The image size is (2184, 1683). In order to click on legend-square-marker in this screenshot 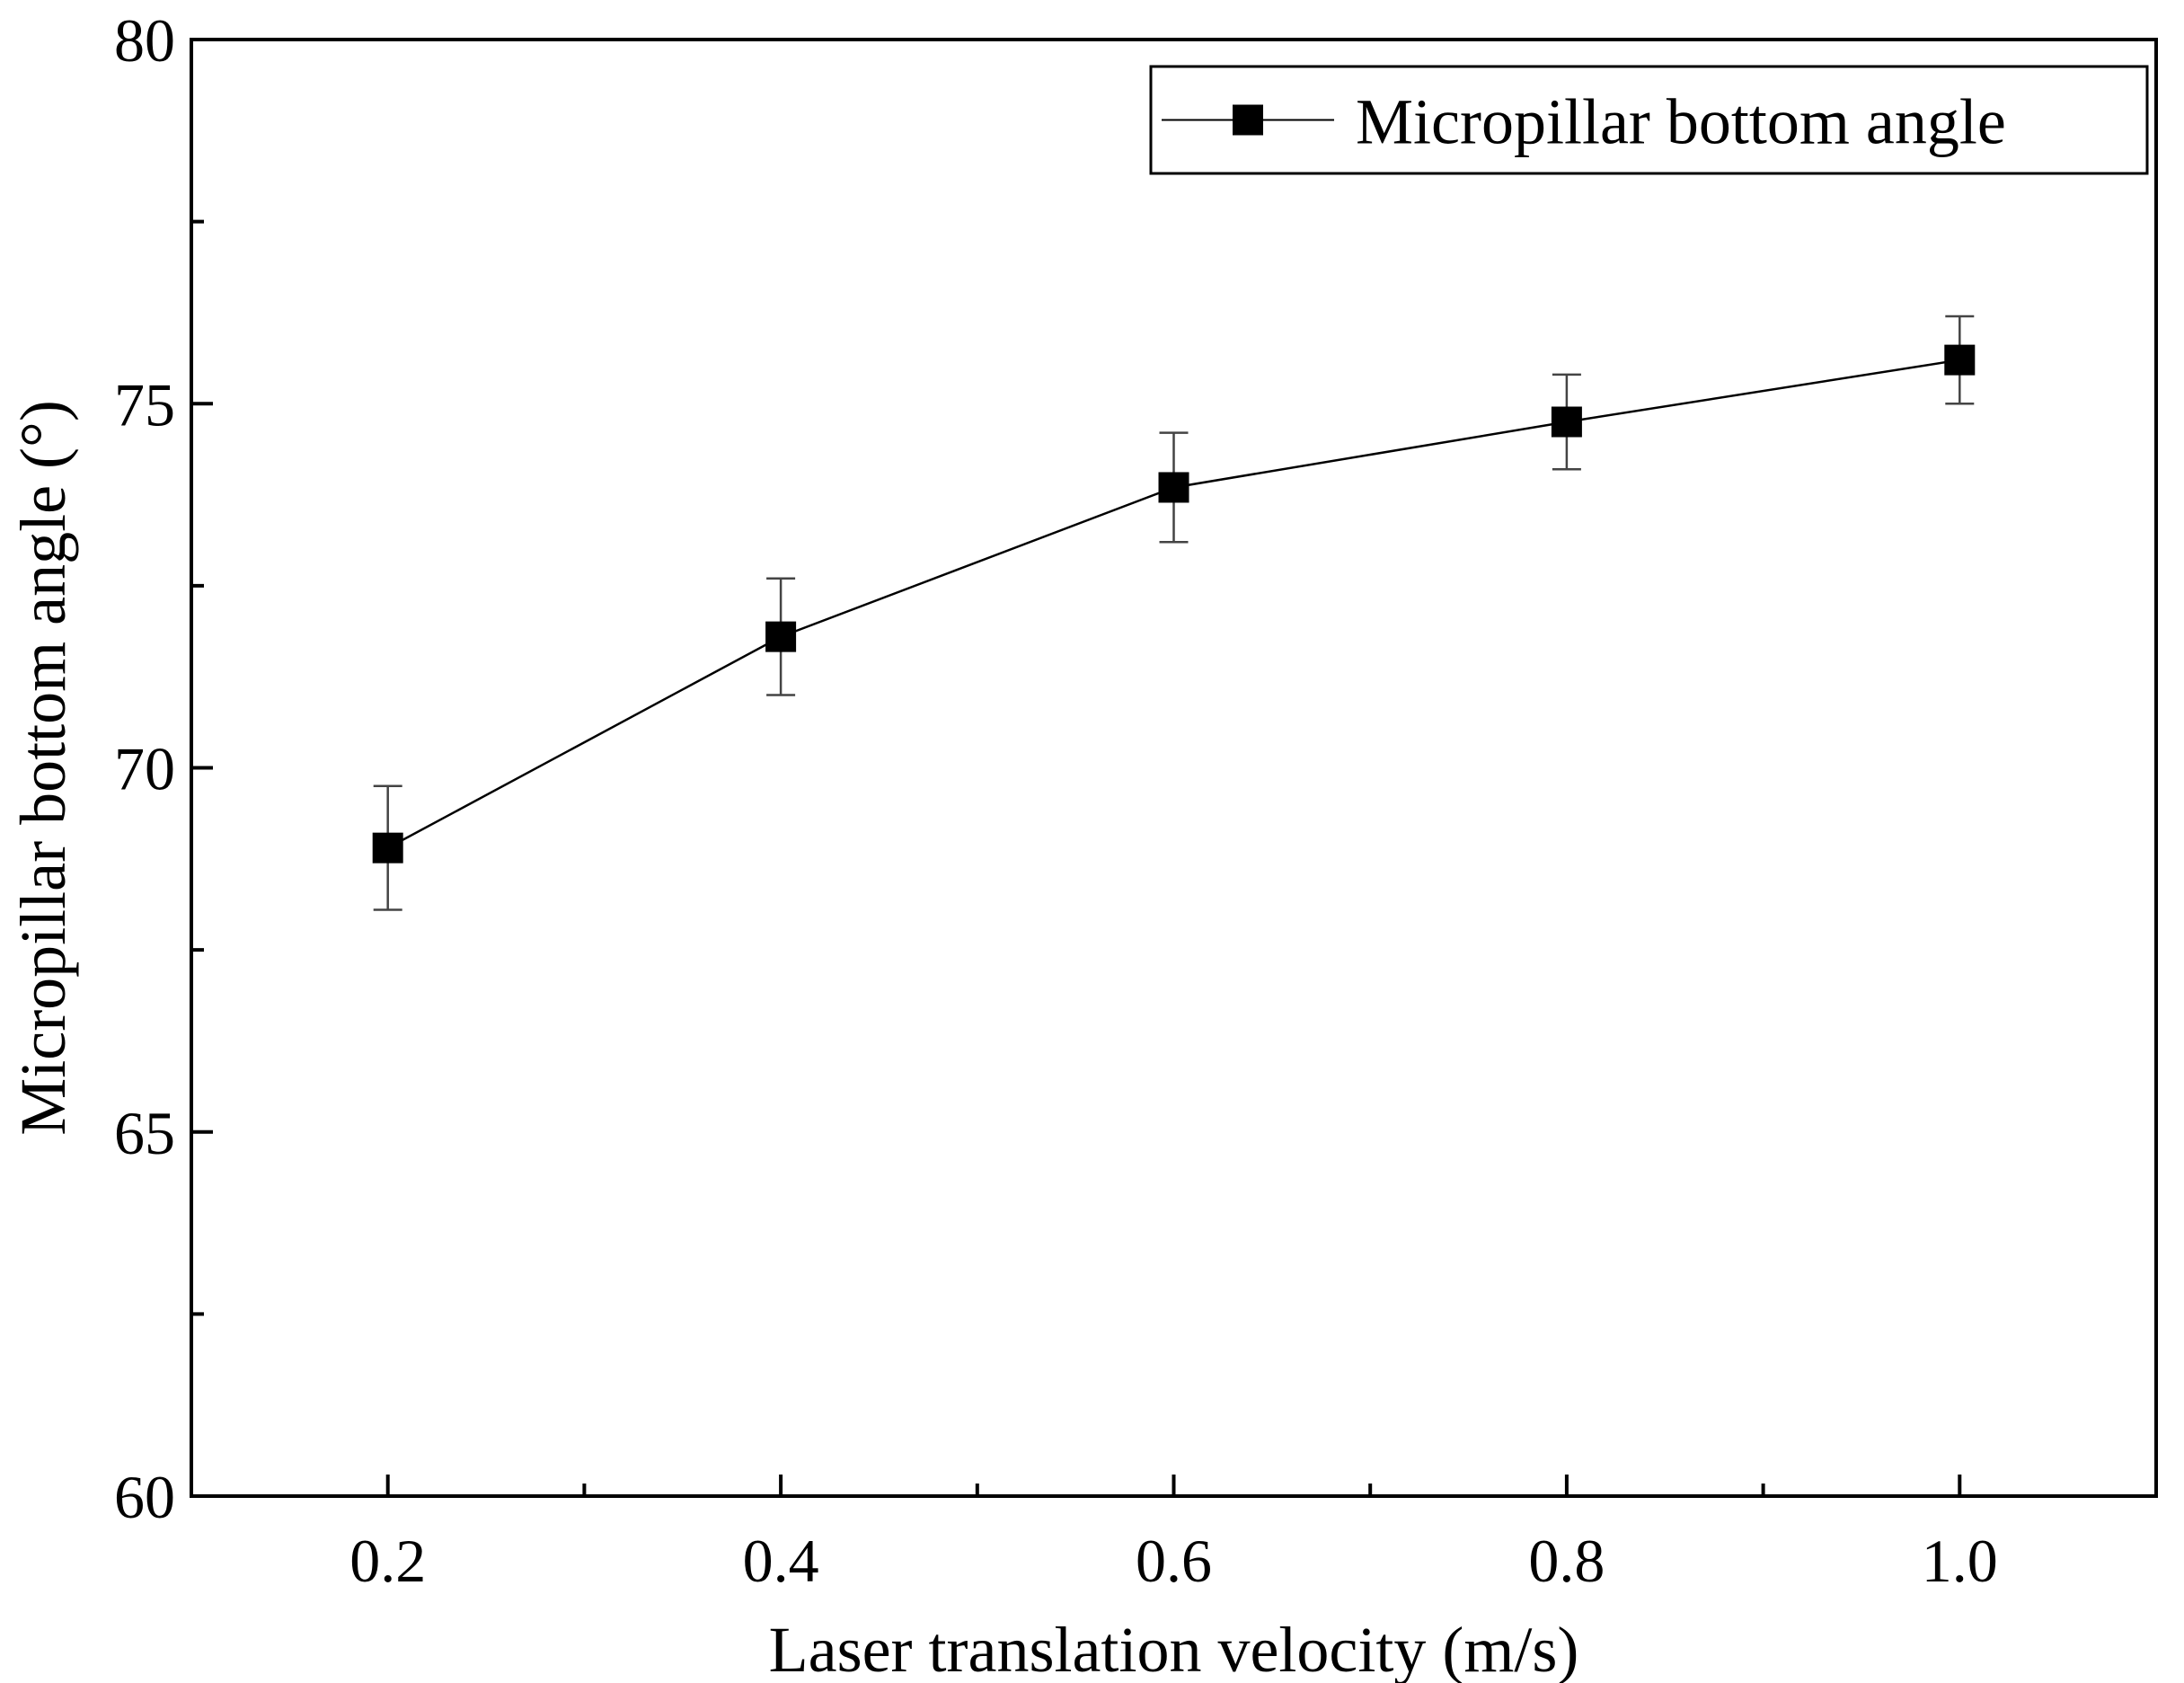, I will do `click(1248, 120)`.